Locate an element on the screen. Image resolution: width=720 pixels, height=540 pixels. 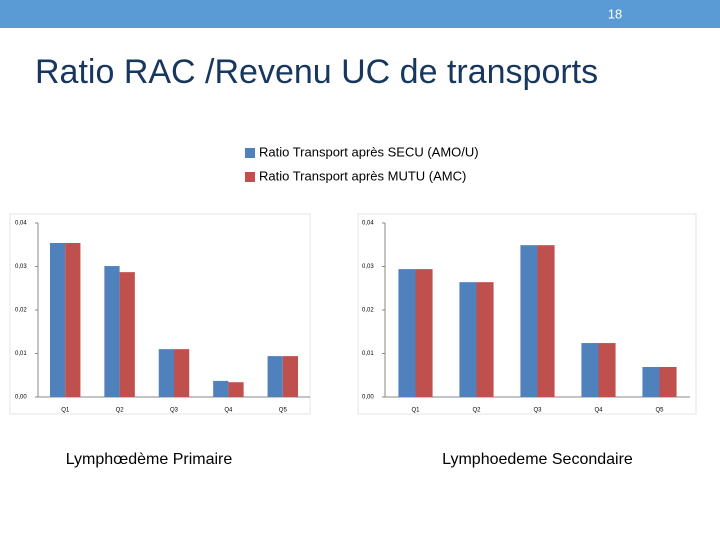
header-band is located at coordinates (360, 14).